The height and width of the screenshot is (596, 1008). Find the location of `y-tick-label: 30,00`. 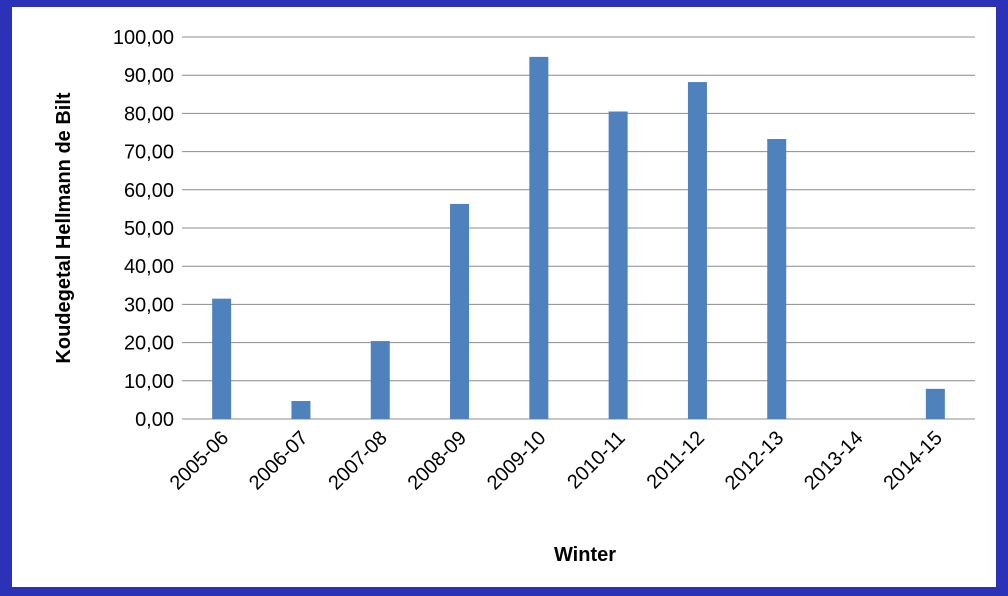

y-tick-label: 30,00 is located at coordinates (149, 305).